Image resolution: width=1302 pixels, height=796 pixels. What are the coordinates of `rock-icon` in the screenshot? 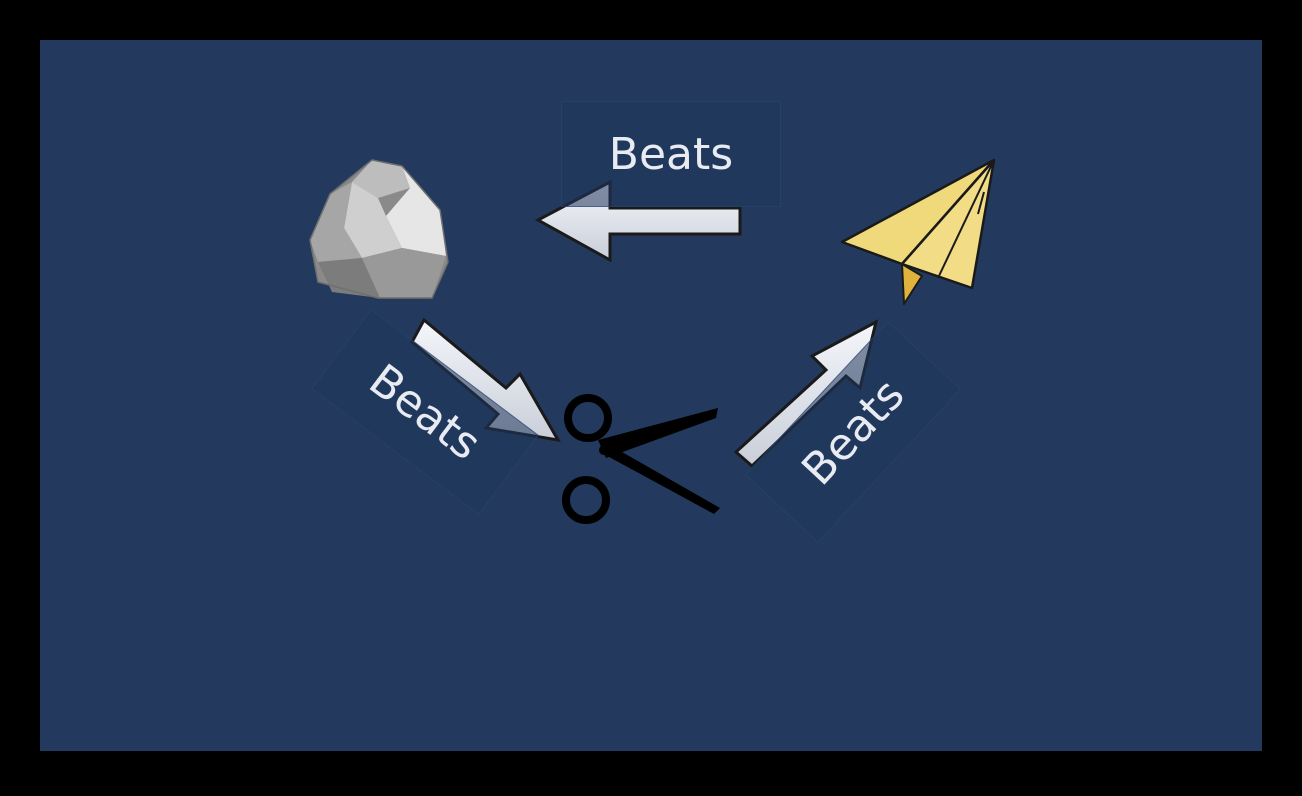 It's located at (379, 229).